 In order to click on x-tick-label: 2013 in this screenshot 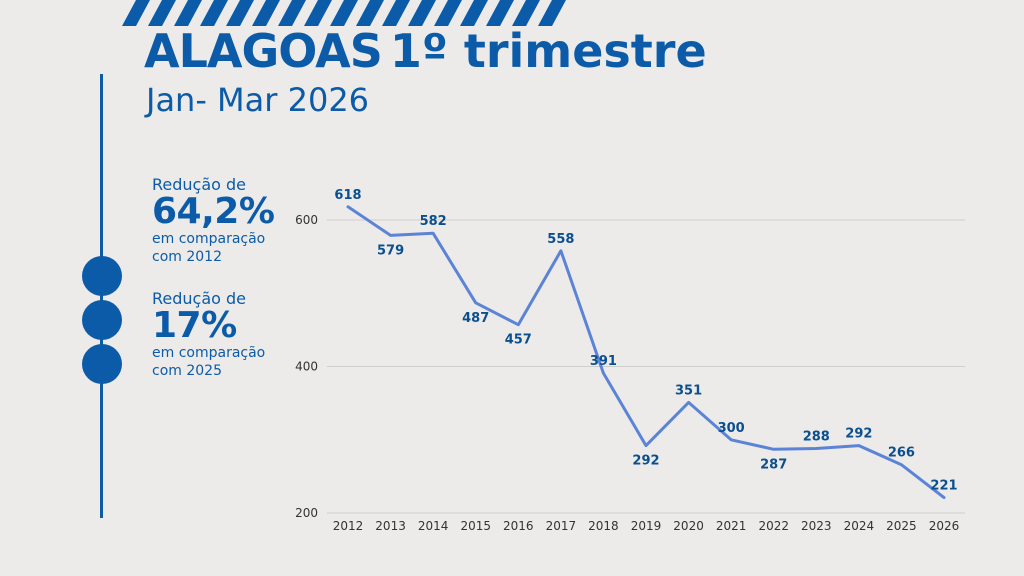, I will do `click(390, 526)`.